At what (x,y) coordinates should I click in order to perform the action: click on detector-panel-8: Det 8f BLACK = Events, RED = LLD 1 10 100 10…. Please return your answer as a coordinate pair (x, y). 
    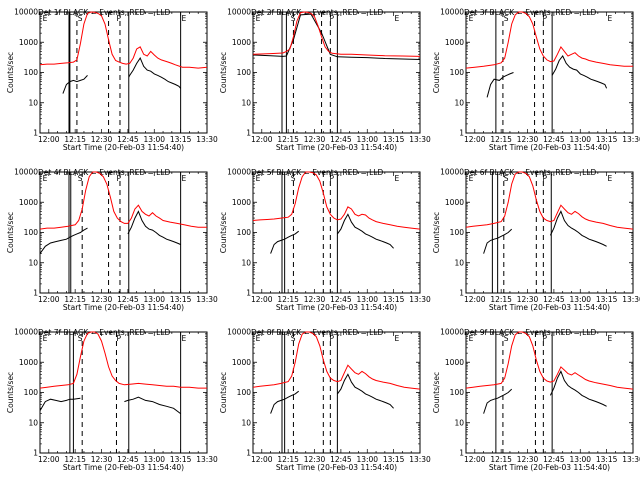
    Looking at the image, I should click on (325, 400).